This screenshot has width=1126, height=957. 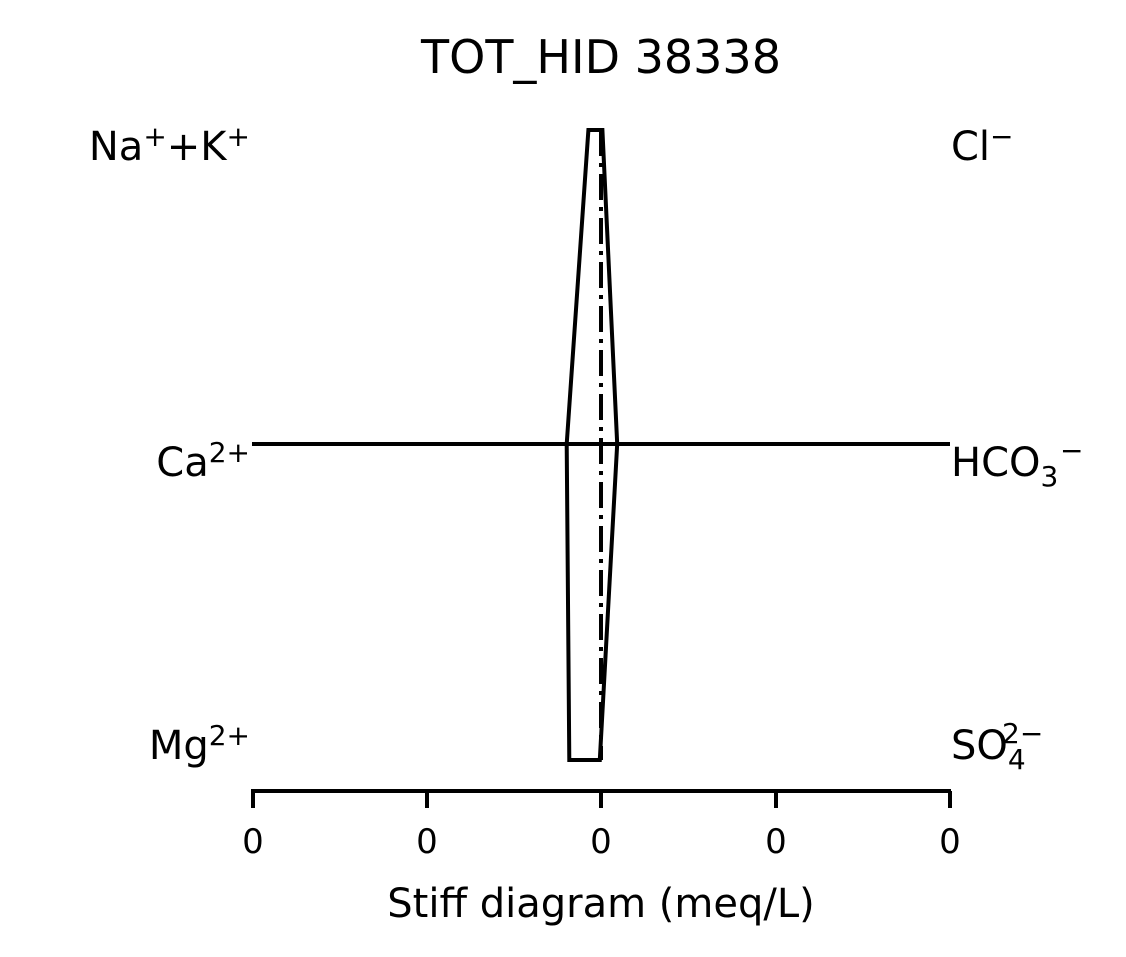 What do you see at coordinates (600, 904) in the screenshot?
I see `x-axis-label: Stiff diagram (meq/L)` at bounding box center [600, 904].